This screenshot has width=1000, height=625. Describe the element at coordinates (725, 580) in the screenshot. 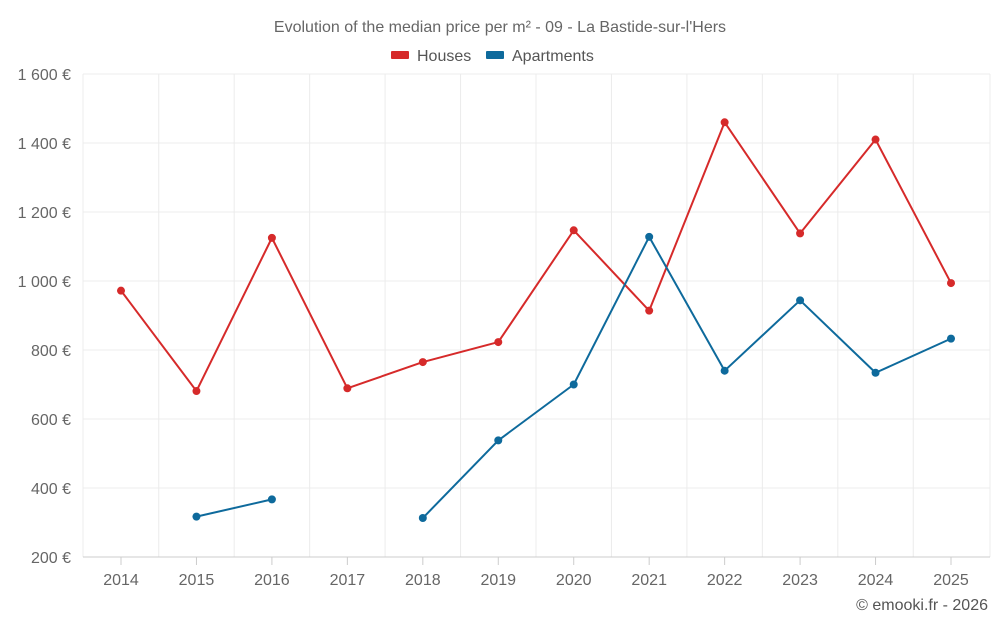

I see `x-tick-label: 2022` at that location.